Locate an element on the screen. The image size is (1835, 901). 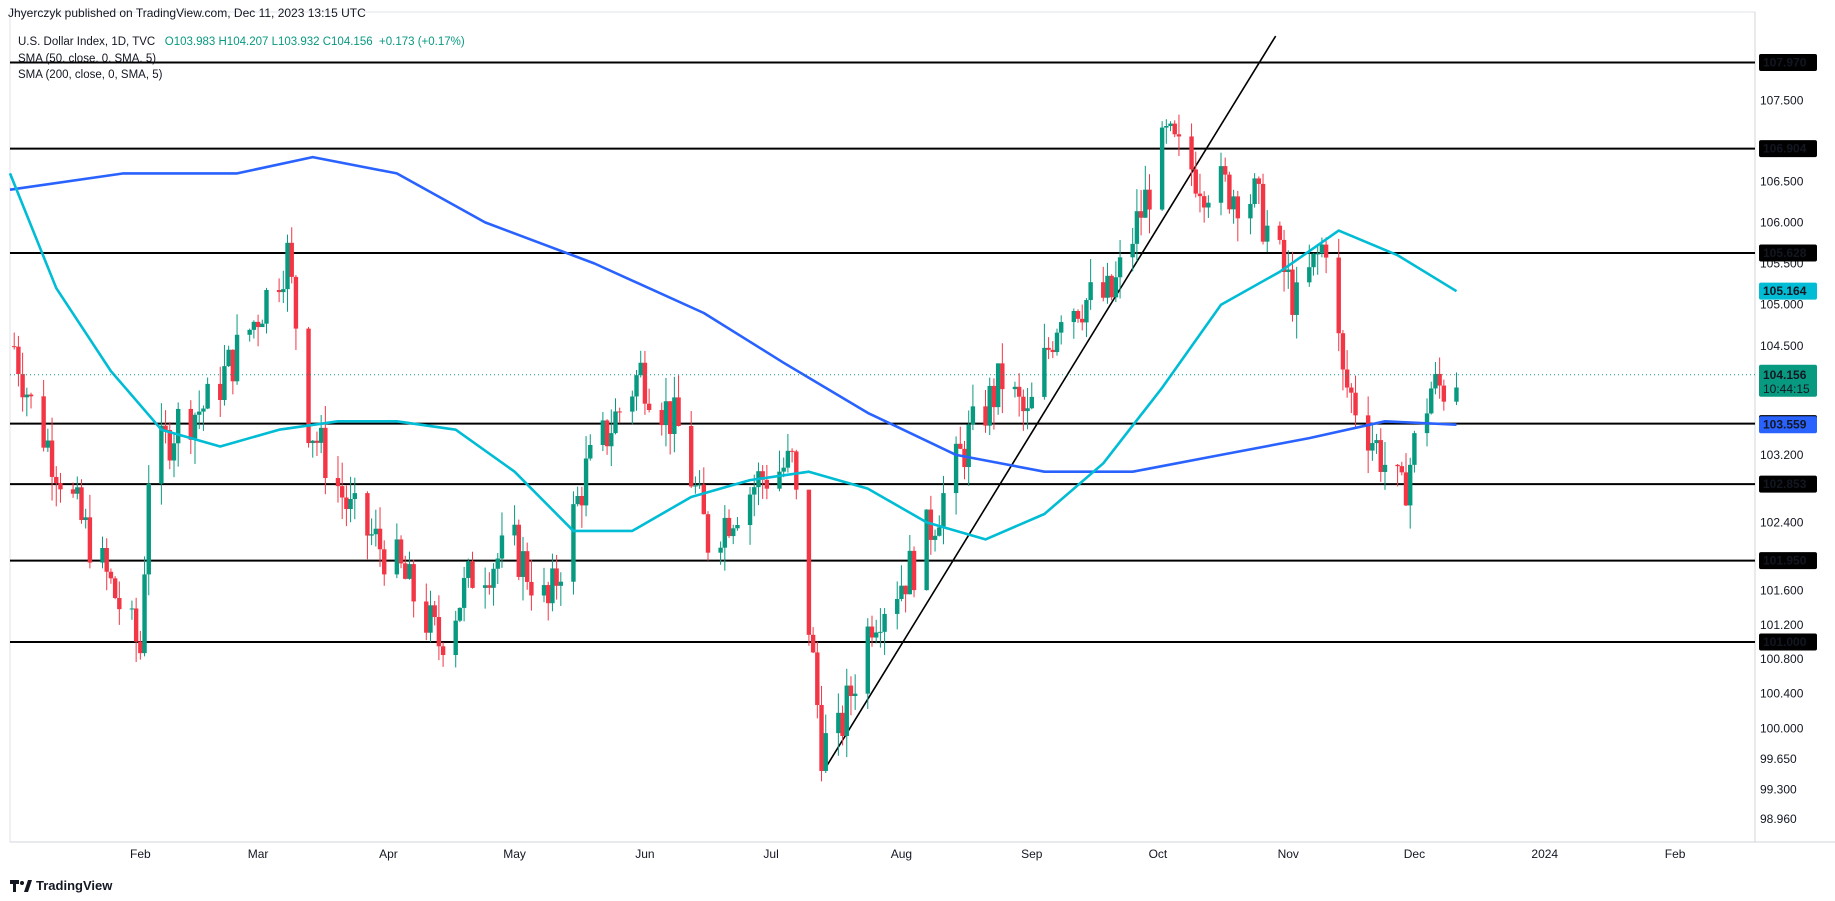
last-price-tag-bg is located at coordinates (1788, 380).